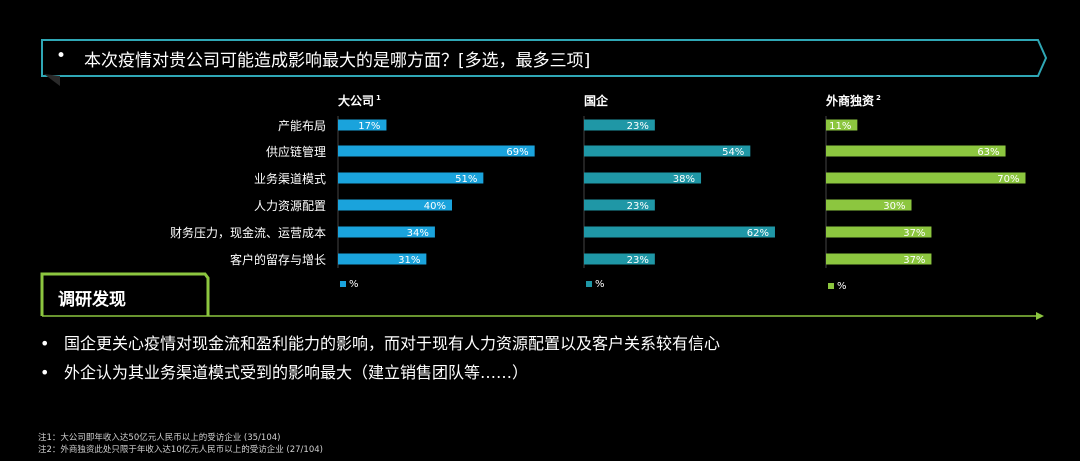  I want to click on bar-value-label: 51%, so click(466, 179).